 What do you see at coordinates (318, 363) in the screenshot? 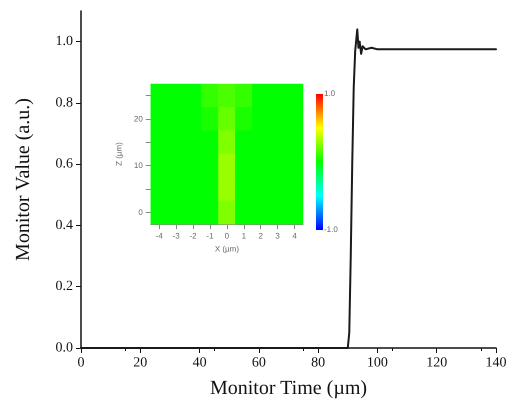
I see `x-tick-label: 80` at bounding box center [318, 363].